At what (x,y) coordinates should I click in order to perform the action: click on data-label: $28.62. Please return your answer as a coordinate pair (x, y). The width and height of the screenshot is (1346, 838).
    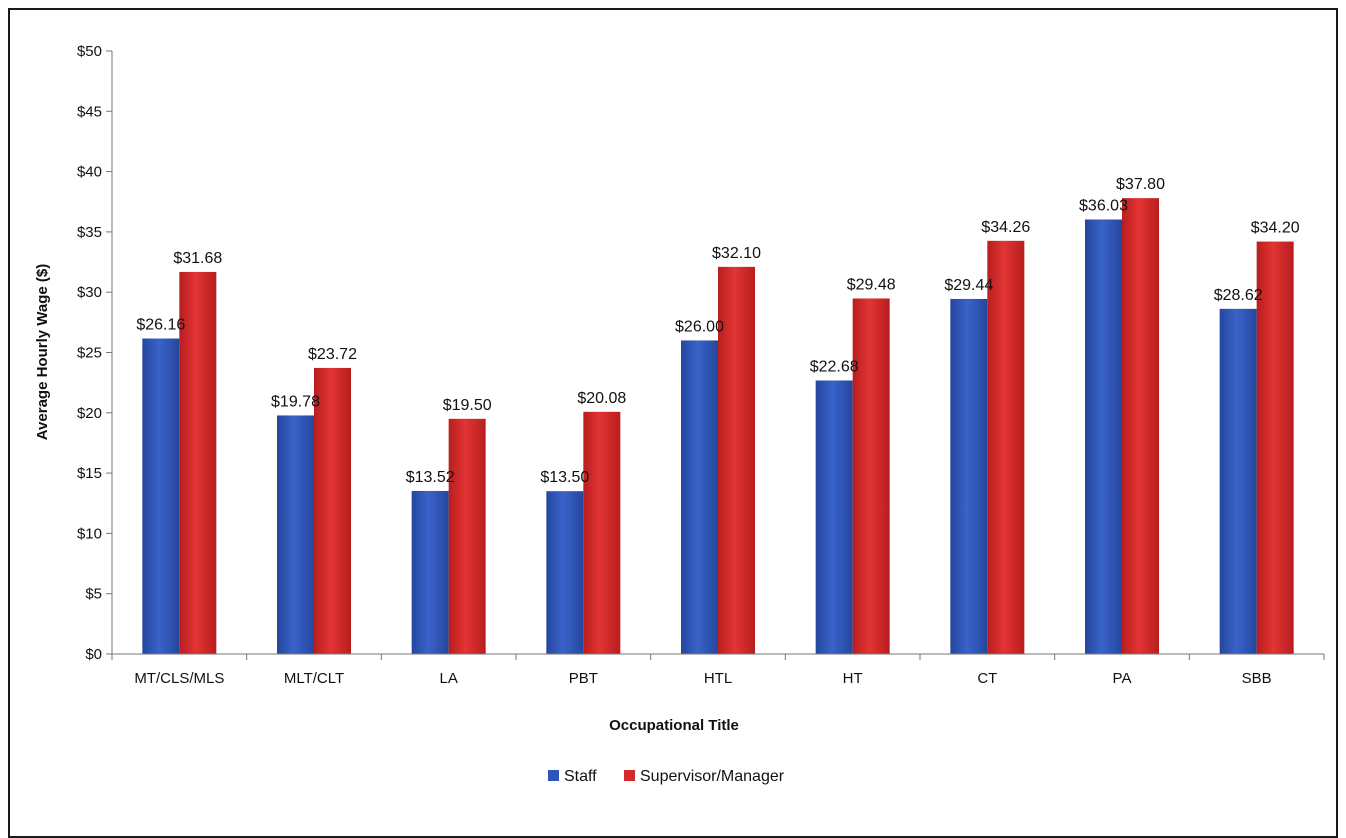
    Looking at the image, I should click on (1238, 295).